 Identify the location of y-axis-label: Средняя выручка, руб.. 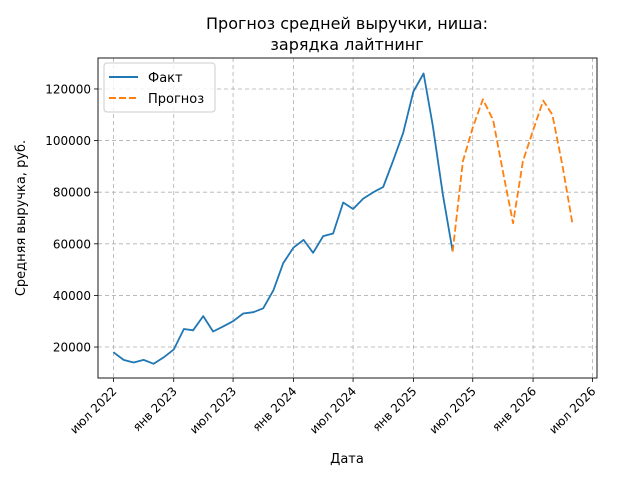
(21, 218).